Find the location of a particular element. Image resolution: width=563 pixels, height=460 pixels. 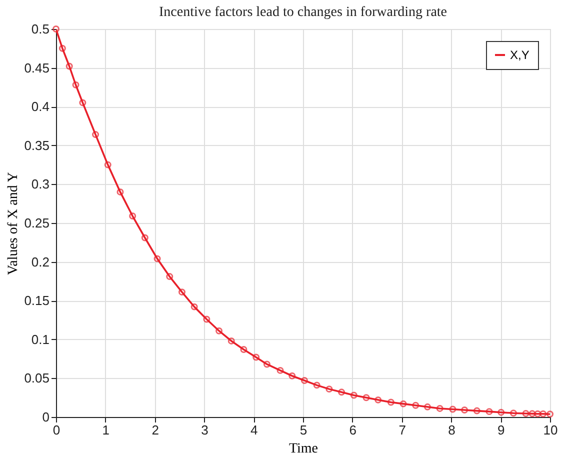

x-tick-label: 2 is located at coordinates (155, 430).